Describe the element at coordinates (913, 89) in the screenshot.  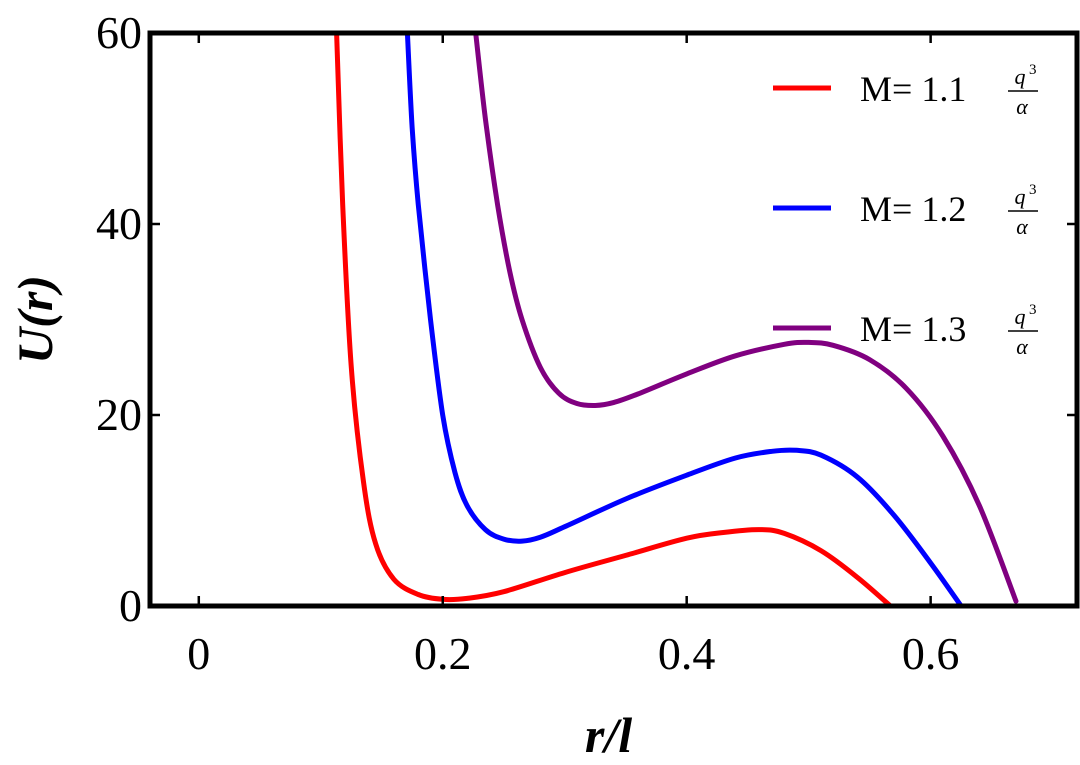
I see `legend-label-1: M= 1.1` at that location.